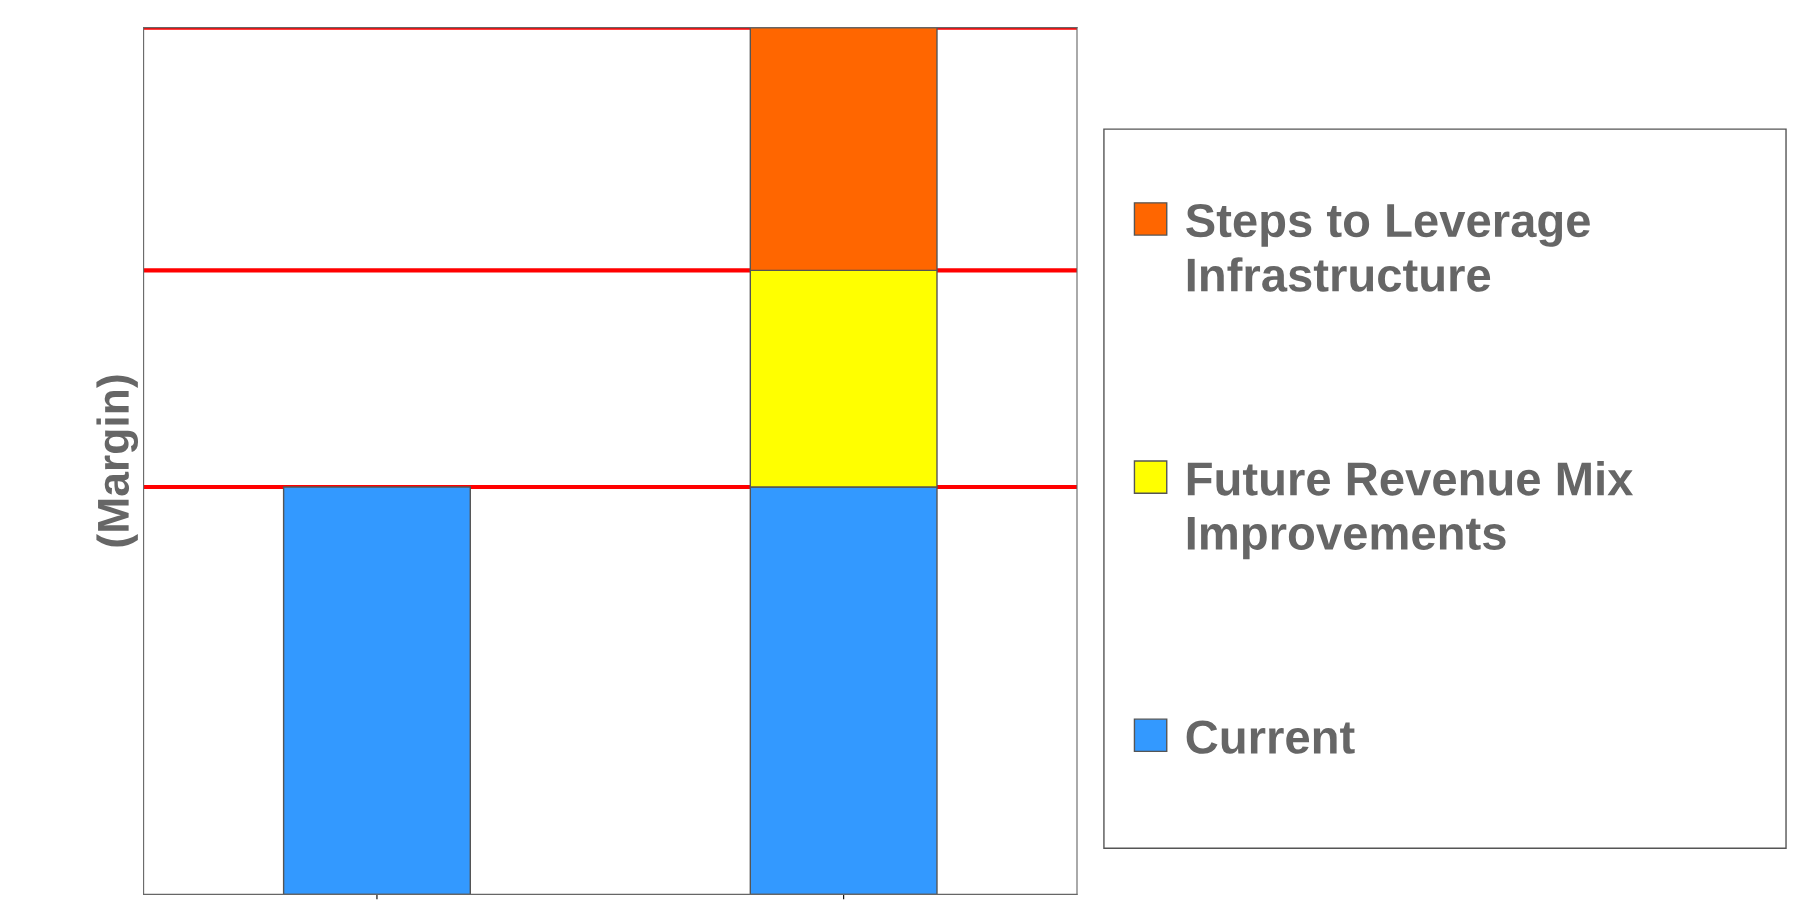 The width and height of the screenshot is (1795, 922). What do you see at coordinates (1410, 510) in the screenshot?
I see `legend-label: Future Revenue Mix Improvements` at bounding box center [1410, 510].